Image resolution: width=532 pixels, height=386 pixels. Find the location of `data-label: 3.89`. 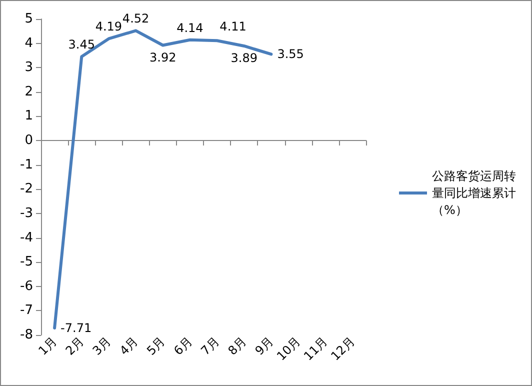

data-label: 3.89 is located at coordinates (244, 57).